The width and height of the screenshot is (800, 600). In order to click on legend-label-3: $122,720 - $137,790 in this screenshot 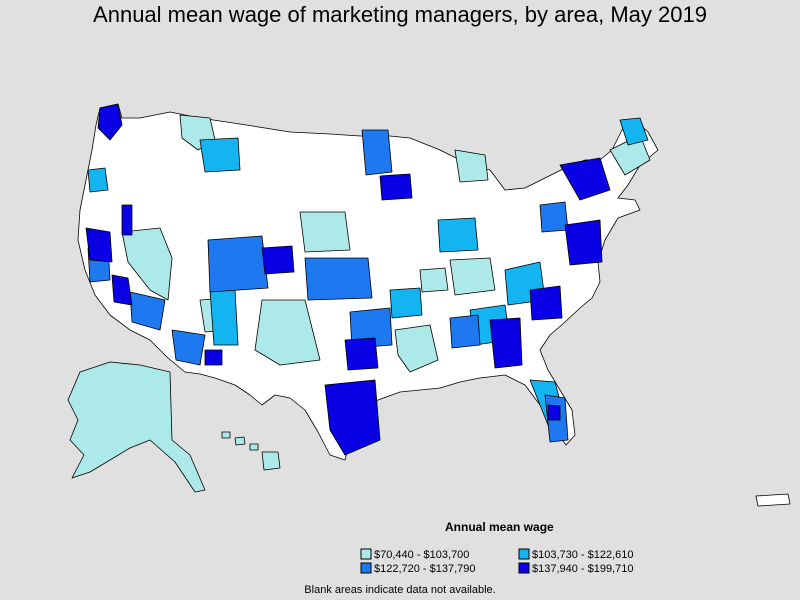, I will do `click(425, 568)`.